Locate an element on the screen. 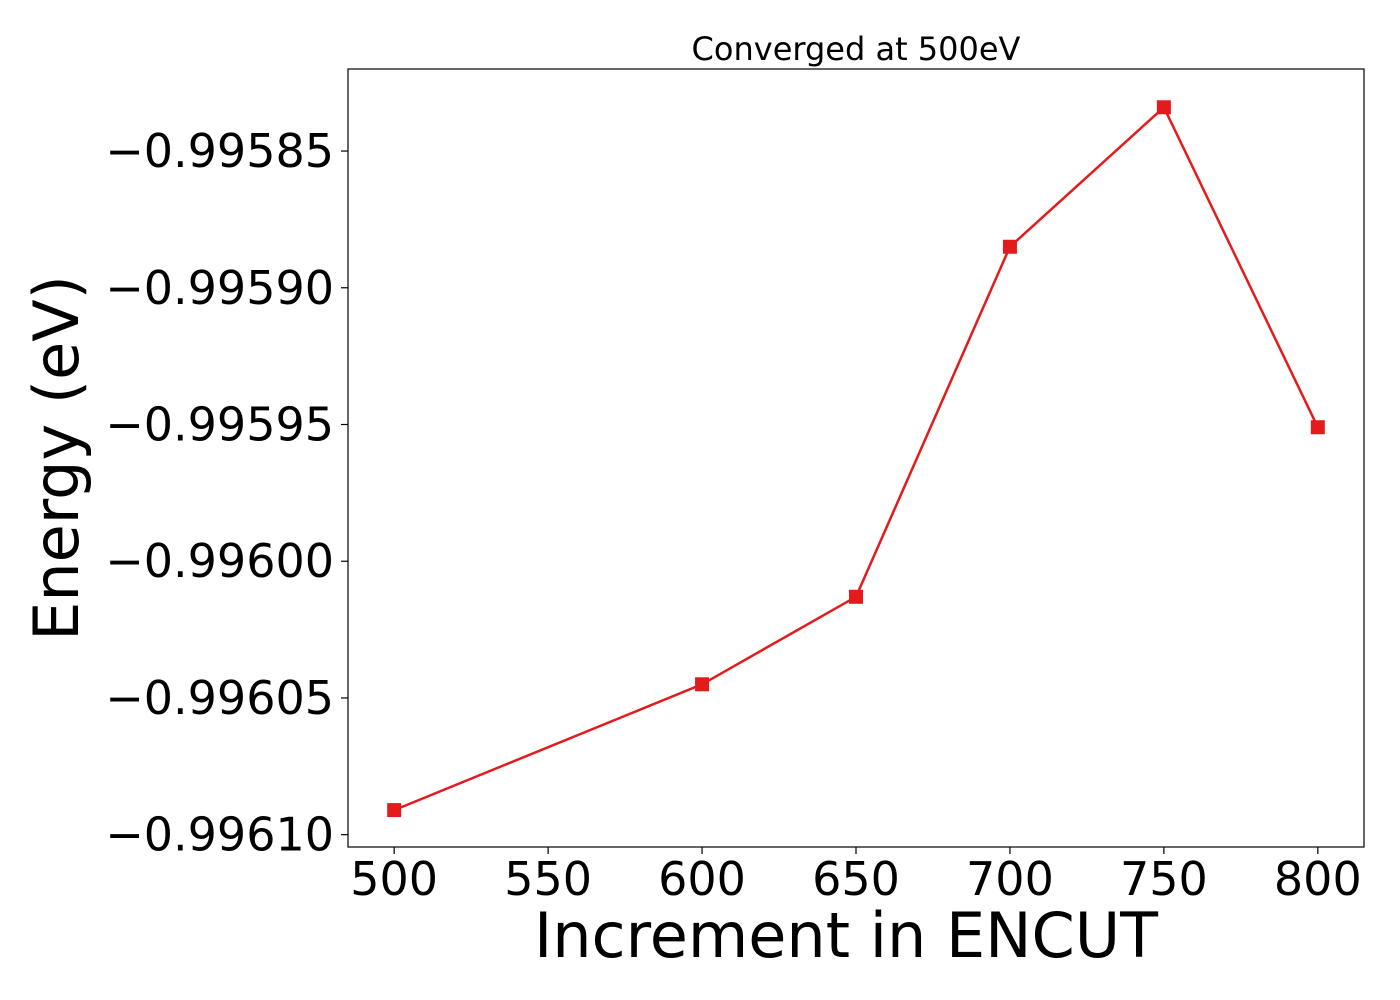 The width and height of the screenshot is (1400, 1000). x-axis: 500 550 600 650 700 750 800 is located at coordinates (856, 876).